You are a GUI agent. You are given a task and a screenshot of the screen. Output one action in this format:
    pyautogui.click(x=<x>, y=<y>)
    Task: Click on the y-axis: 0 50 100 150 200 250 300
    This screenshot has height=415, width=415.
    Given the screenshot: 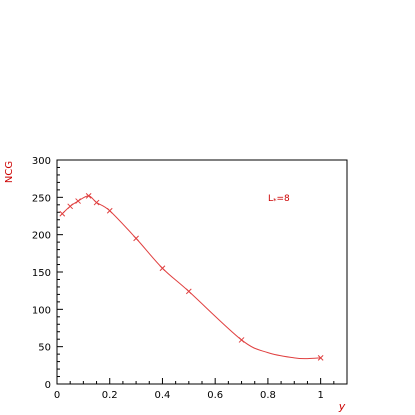 What is the action you would take?
    pyautogui.click(x=47, y=273)
    